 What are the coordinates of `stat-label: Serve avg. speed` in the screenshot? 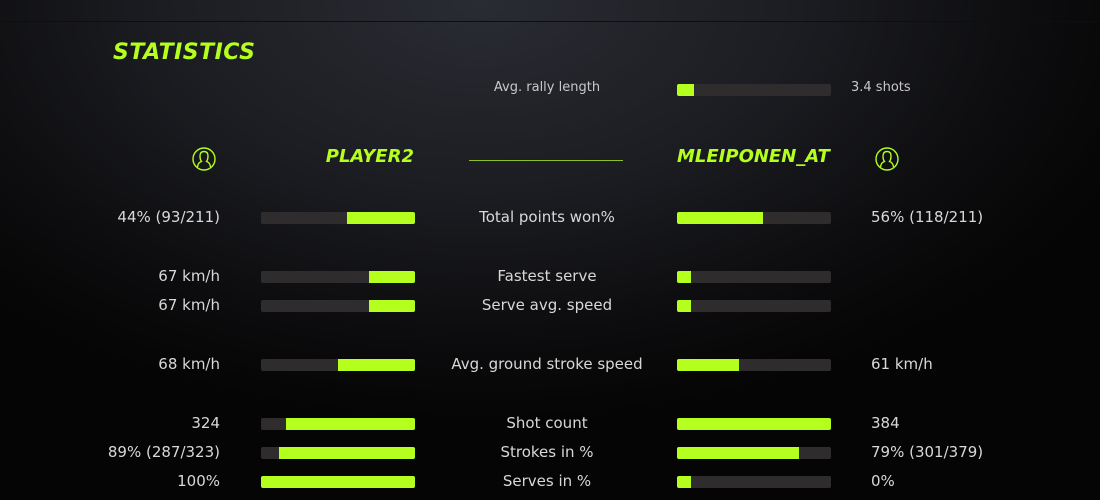 It's located at (547, 305).